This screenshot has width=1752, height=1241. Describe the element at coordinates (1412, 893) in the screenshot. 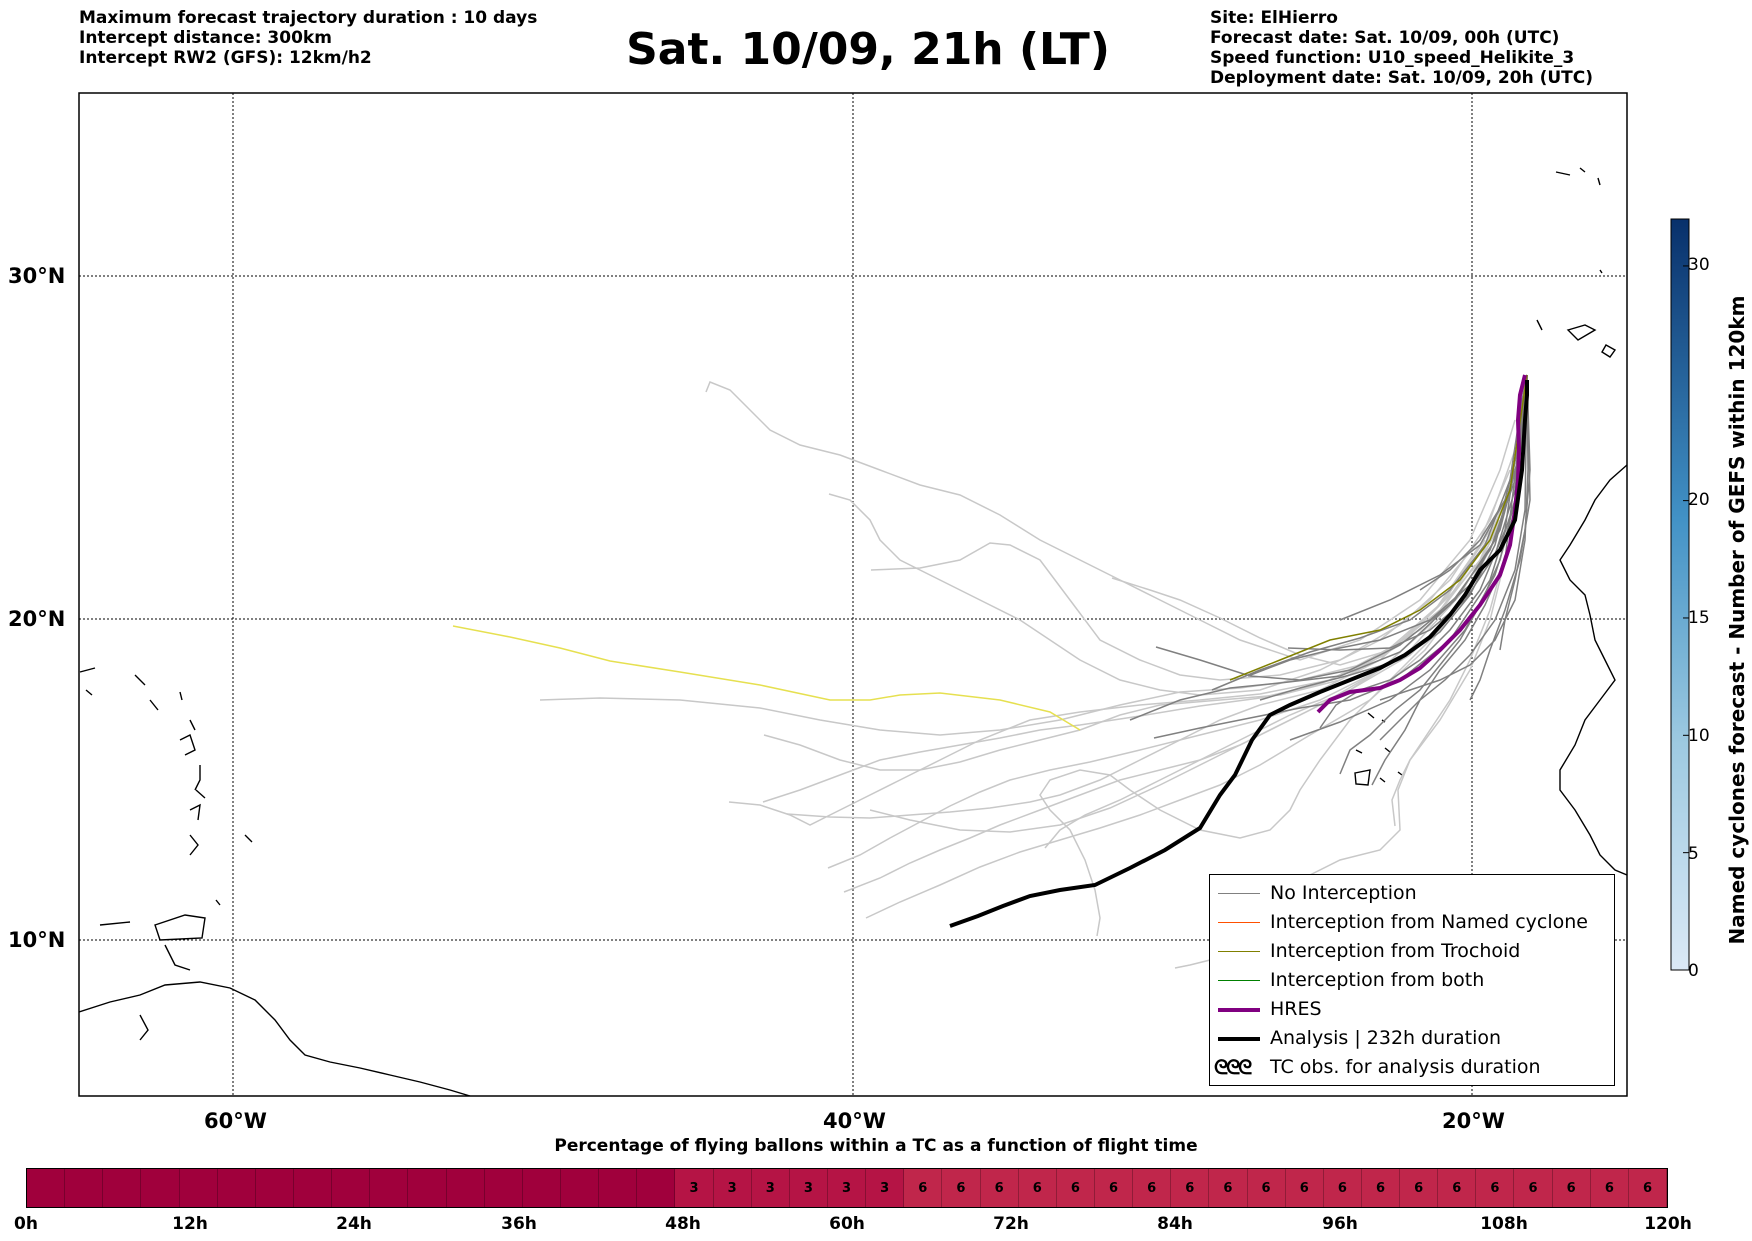

I see `legend-item-no-interception: No Interception` at that location.